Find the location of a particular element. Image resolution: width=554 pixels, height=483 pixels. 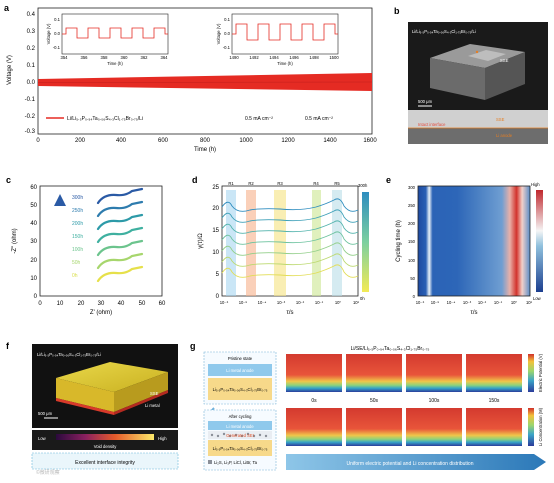

c-xtick-1: 10 is located at coordinates (60, 304).